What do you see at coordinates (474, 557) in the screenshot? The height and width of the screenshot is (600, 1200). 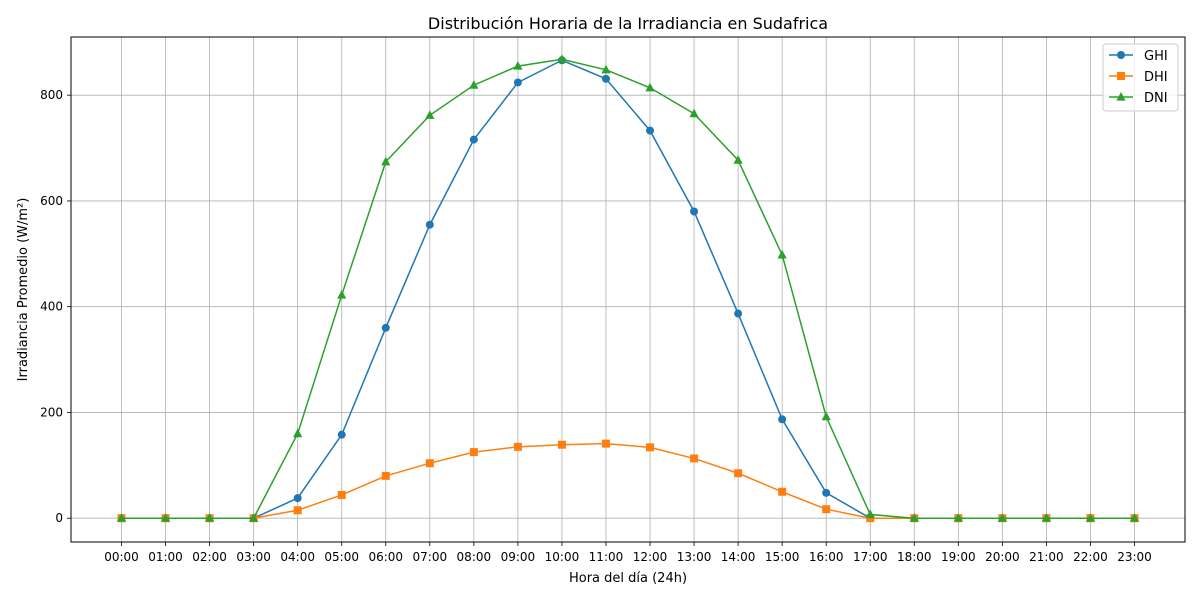 I see `x-tick-label: 08:00` at bounding box center [474, 557].